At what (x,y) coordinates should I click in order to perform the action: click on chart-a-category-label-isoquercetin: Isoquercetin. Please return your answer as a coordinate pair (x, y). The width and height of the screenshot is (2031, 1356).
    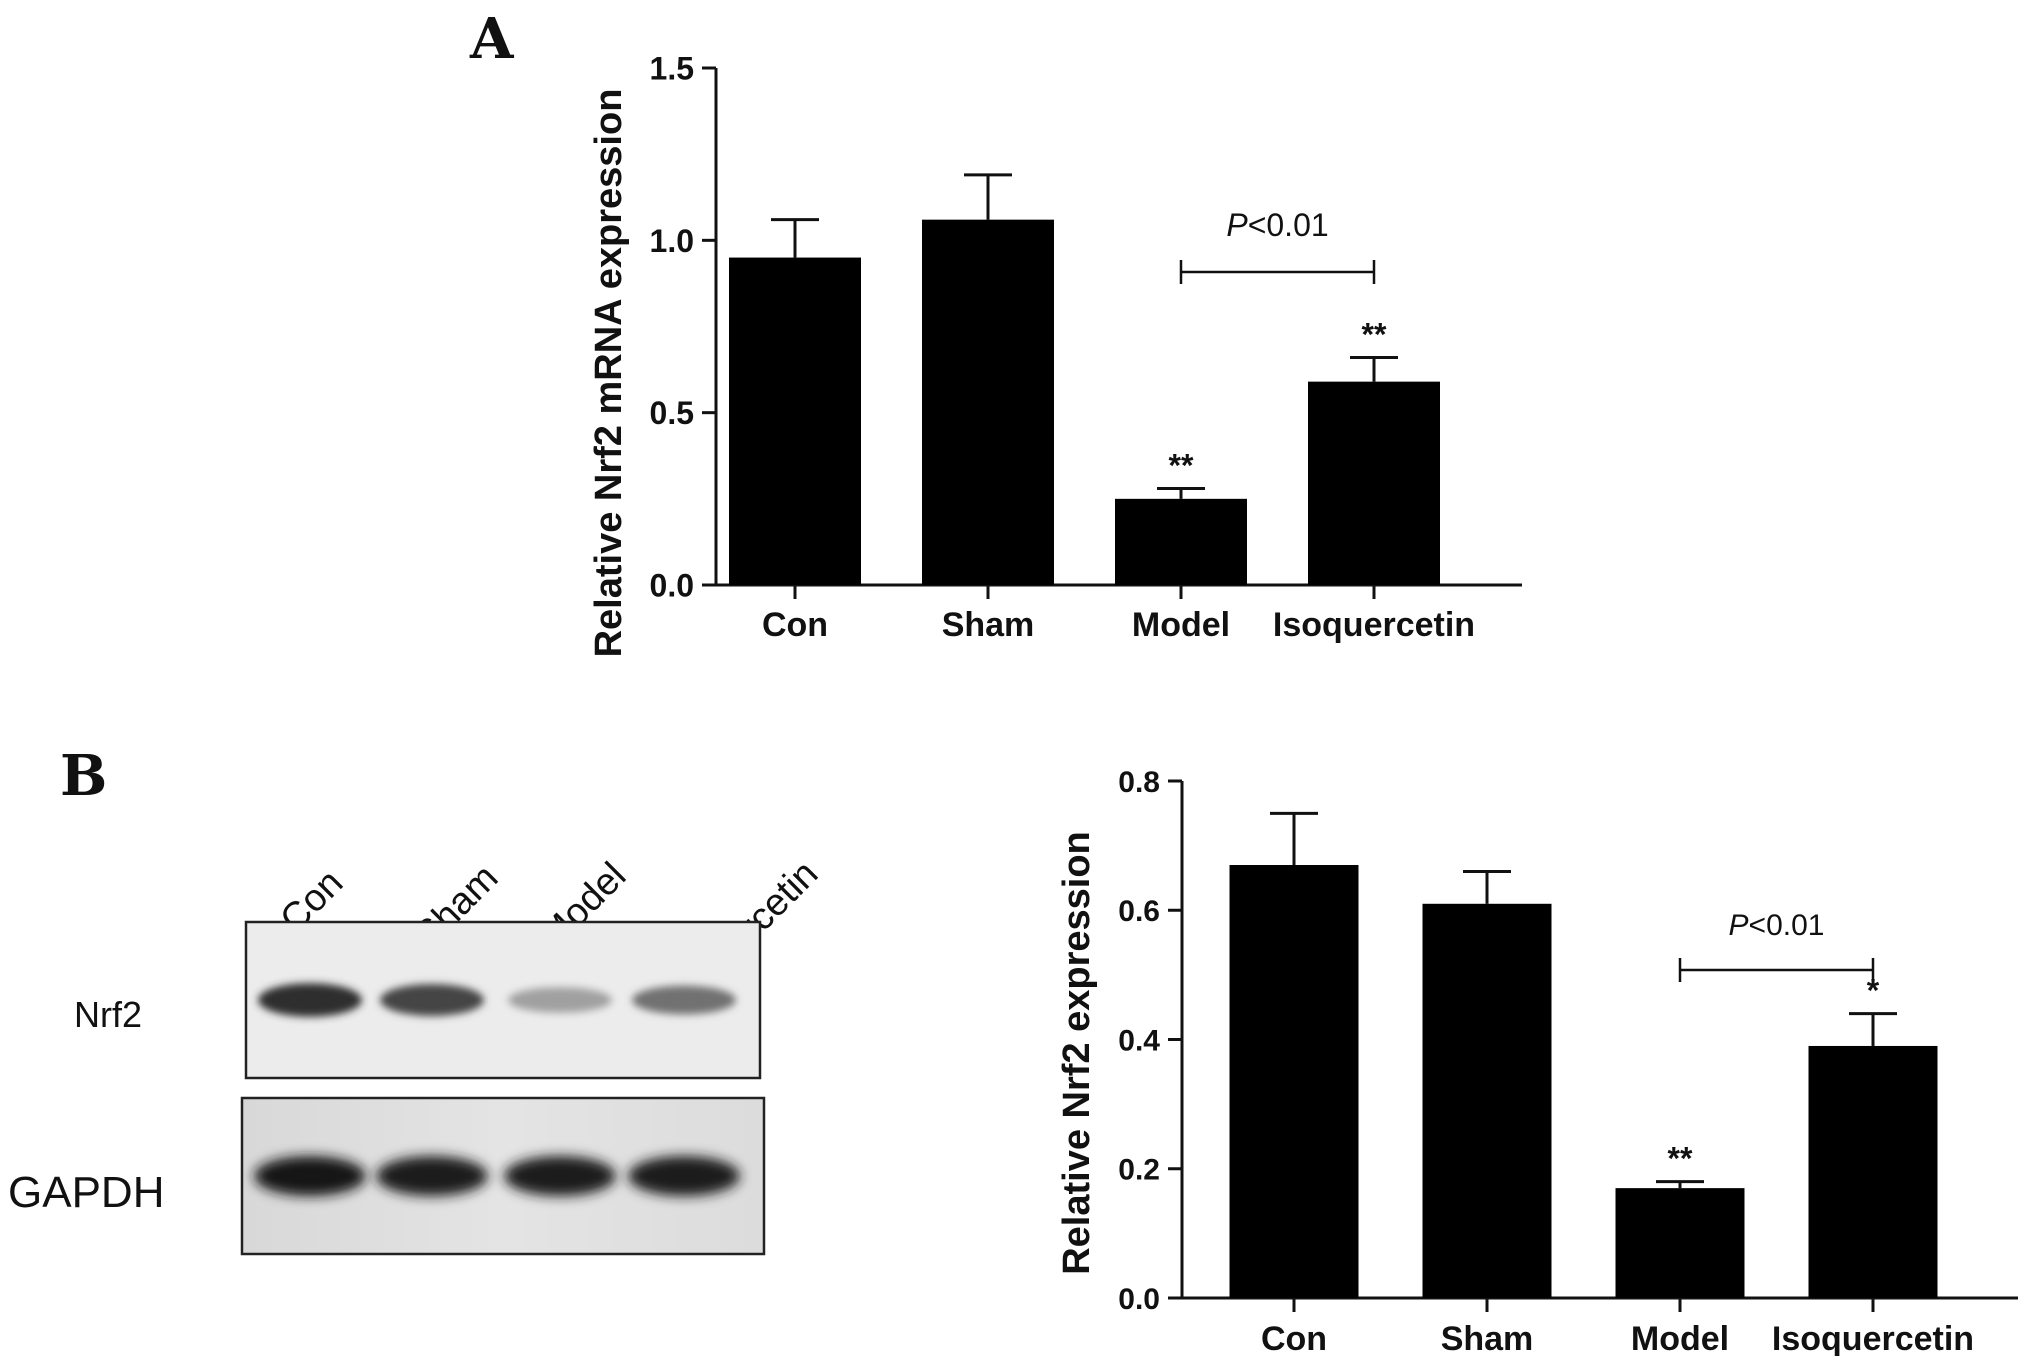
    Looking at the image, I should click on (1374, 625).